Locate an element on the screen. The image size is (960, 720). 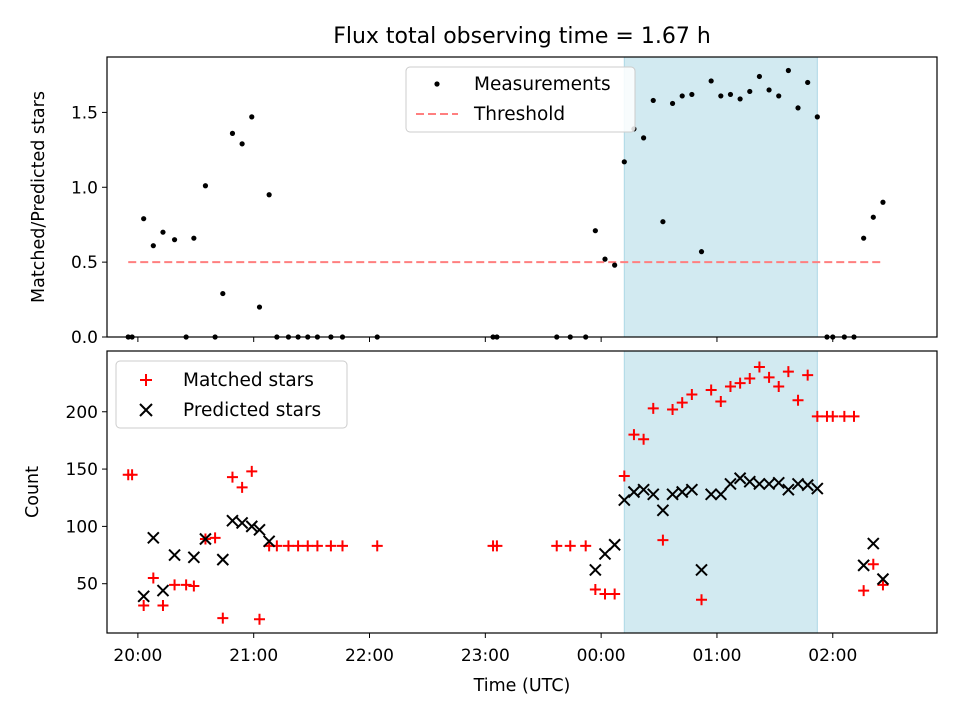
x-tick-label: 01:00 is located at coordinates (716, 656).